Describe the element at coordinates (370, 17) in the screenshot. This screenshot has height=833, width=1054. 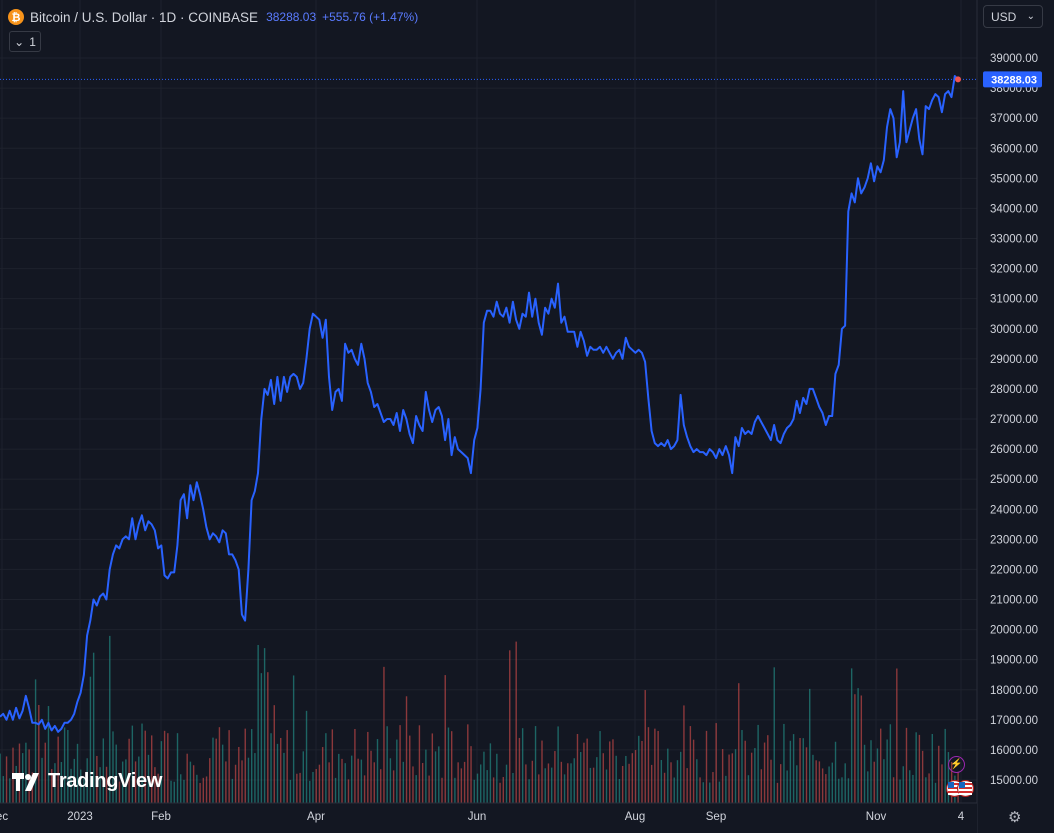
I see `price-change: +555.76 (+1.47%)` at that location.